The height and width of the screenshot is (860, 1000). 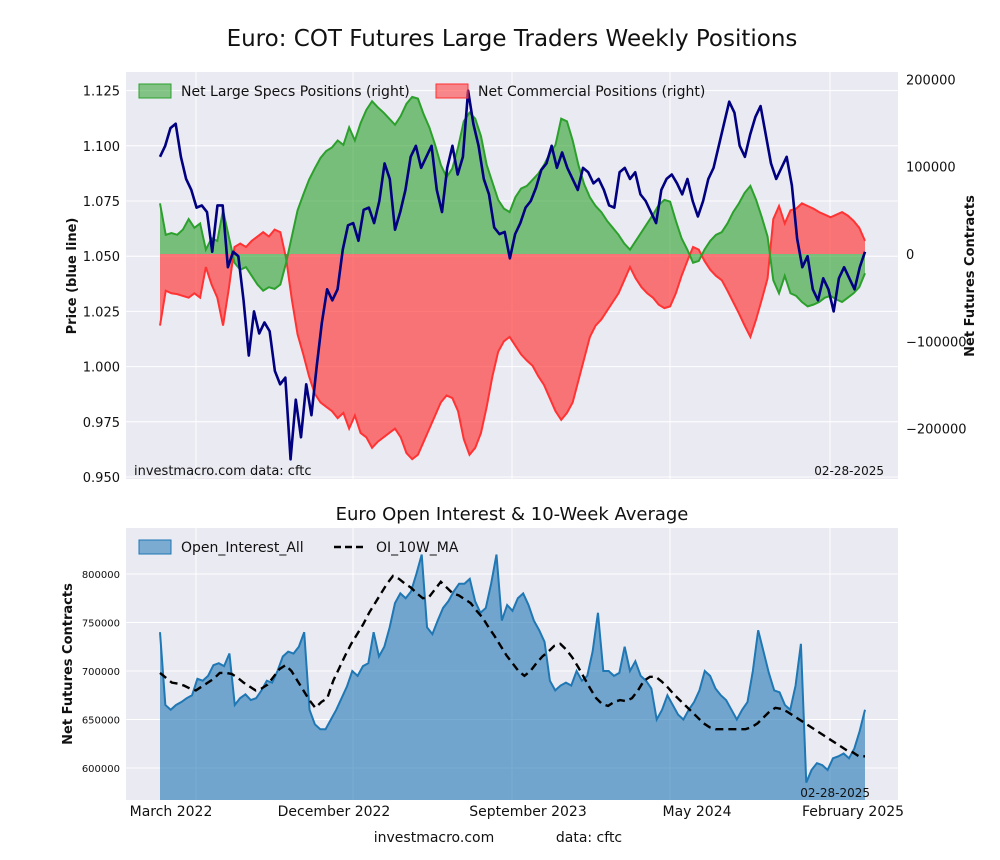 I want to click on open-interest-date-stamp: 02-28-2025, so click(x=835, y=793).